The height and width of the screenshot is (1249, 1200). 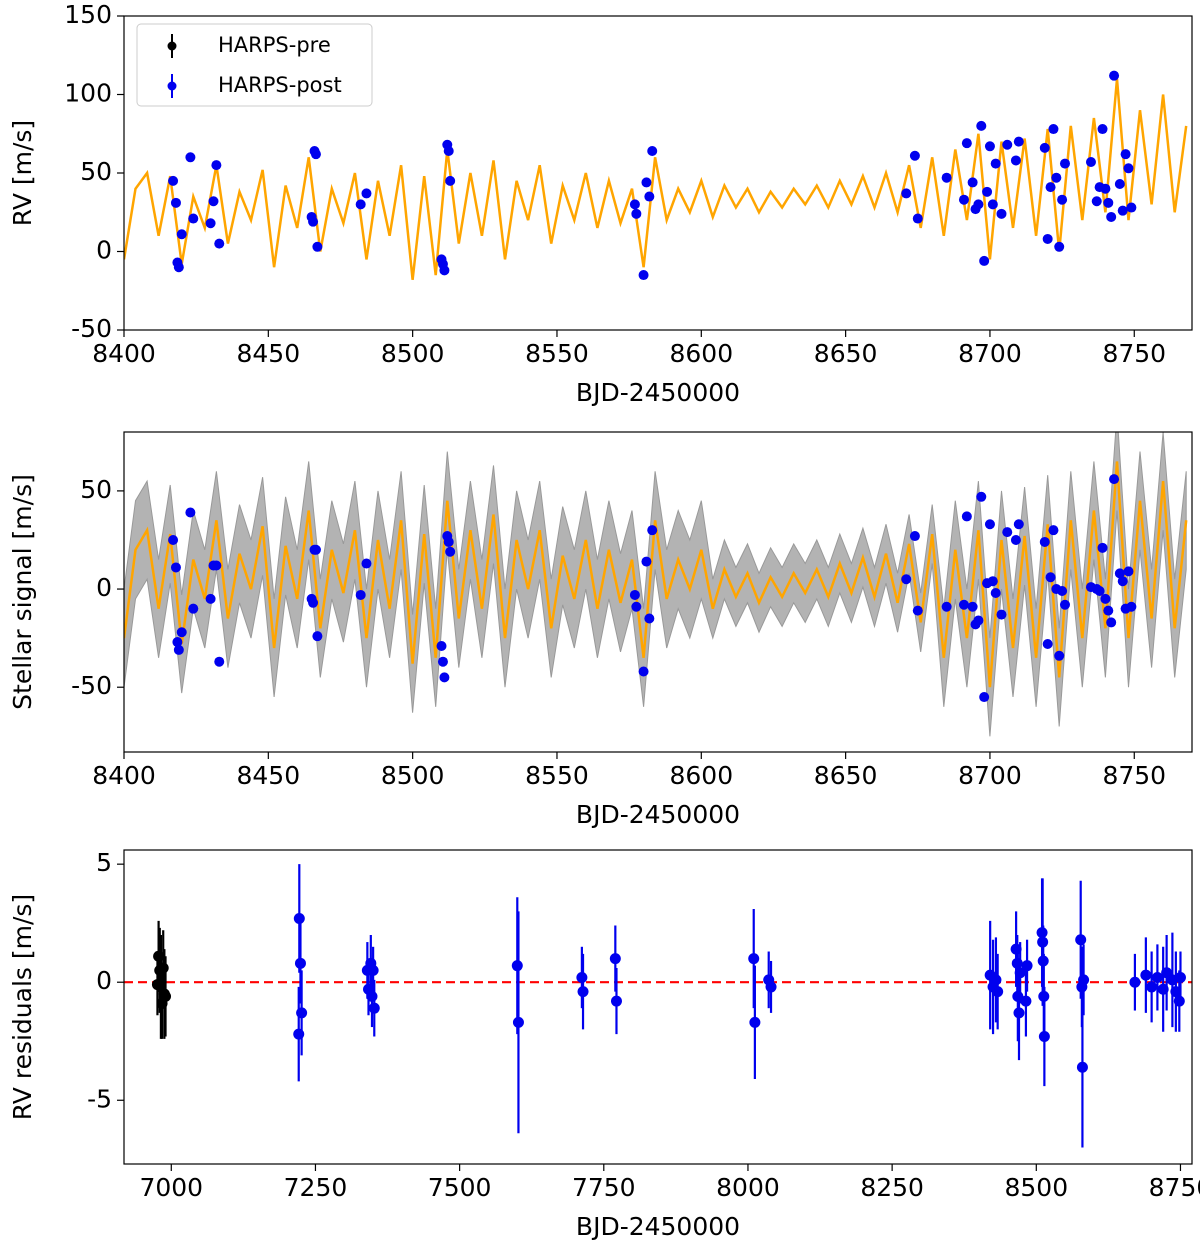 What do you see at coordinates (846, 353) in the screenshot?
I see `x-tick-label: 8650` at bounding box center [846, 353].